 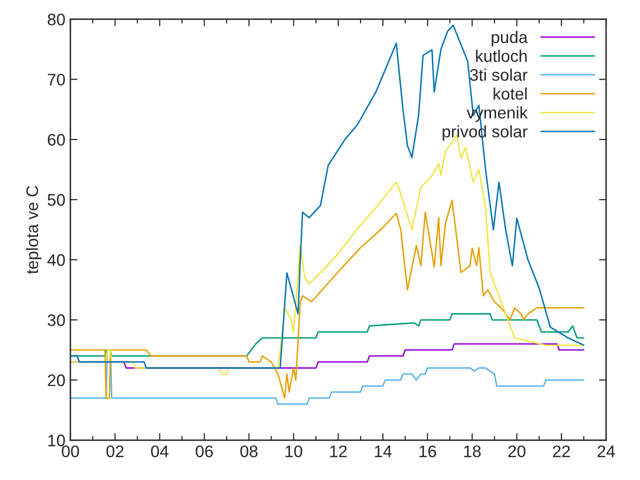 What do you see at coordinates (501, 56) in the screenshot?
I see `legend-label: kutloch` at bounding box center [501, 56].